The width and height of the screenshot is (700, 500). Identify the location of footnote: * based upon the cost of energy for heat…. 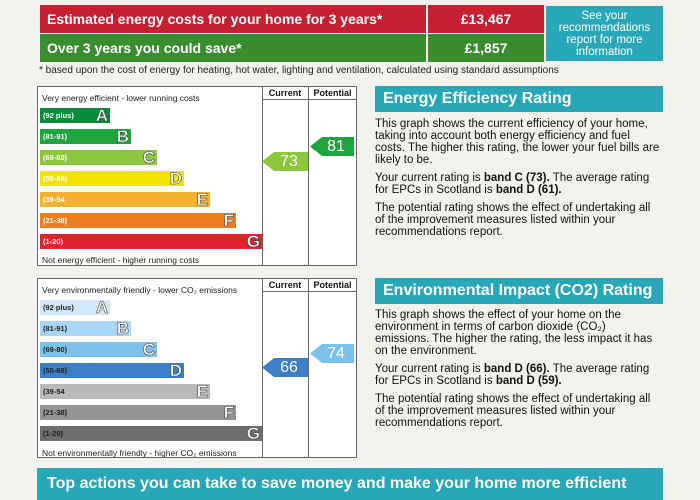
(299, 70).